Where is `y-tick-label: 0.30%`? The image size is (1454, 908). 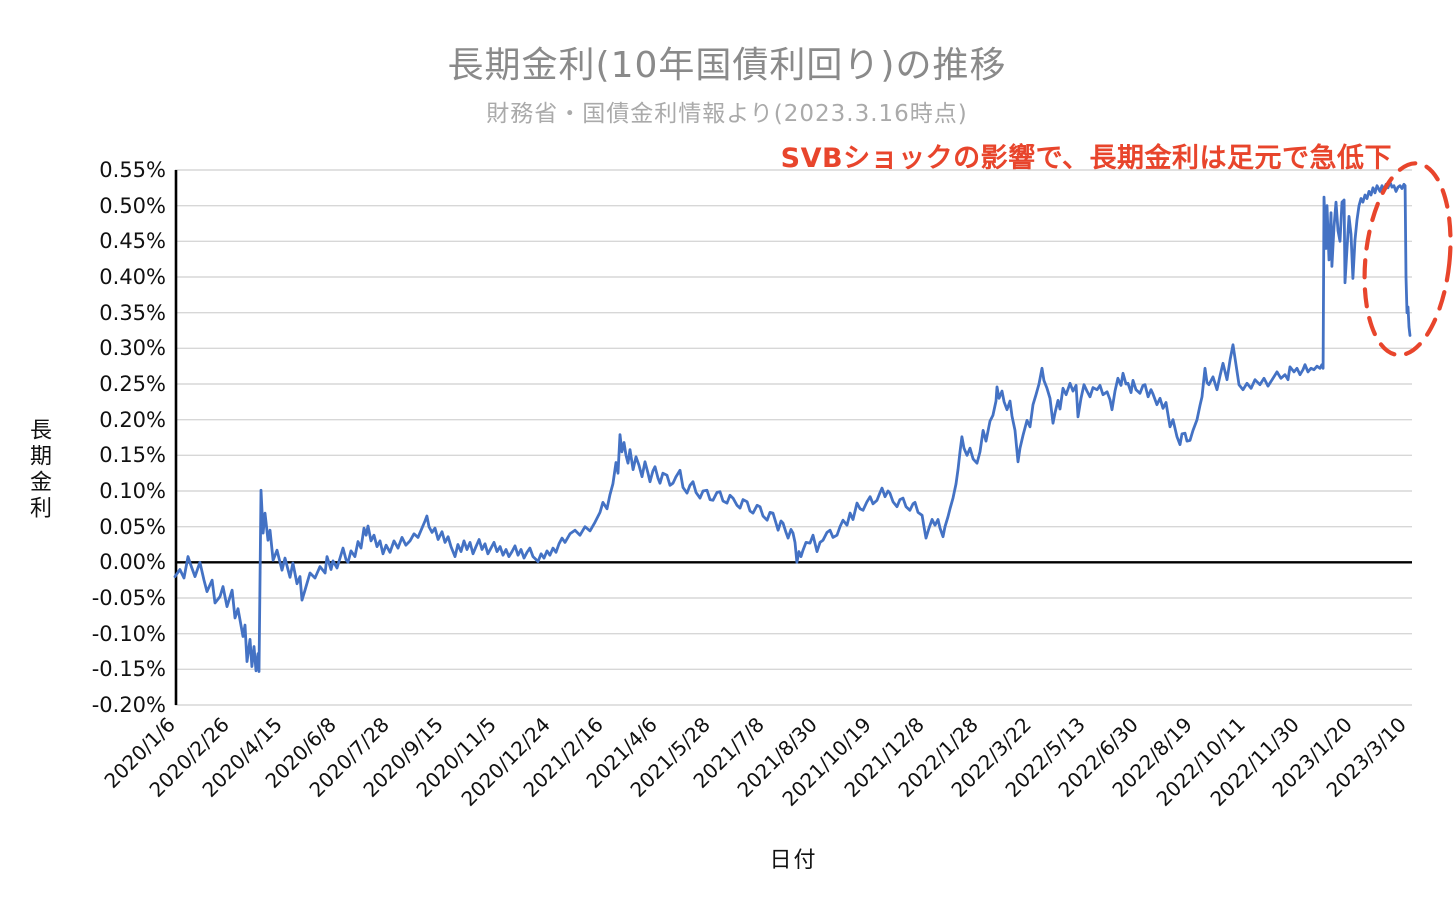 y-tick-label: 0.30% is located at coordinates (132, 348).